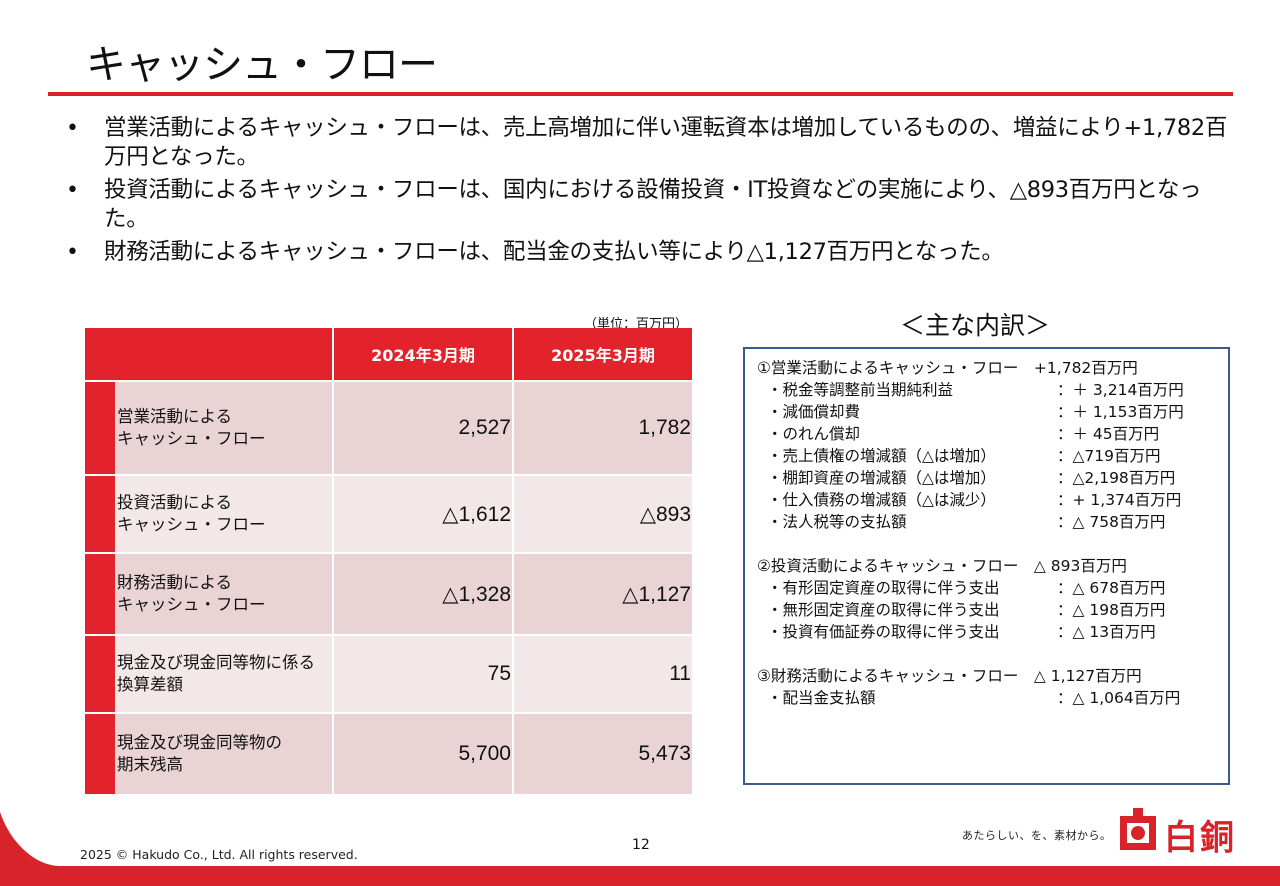 Image resolution: width=1280 pixels, height=886 pixels. I want to click on breakdown-item: ・棚卸資産の増減額（△は増加） ：△2,198百万円, so click(971, 478).